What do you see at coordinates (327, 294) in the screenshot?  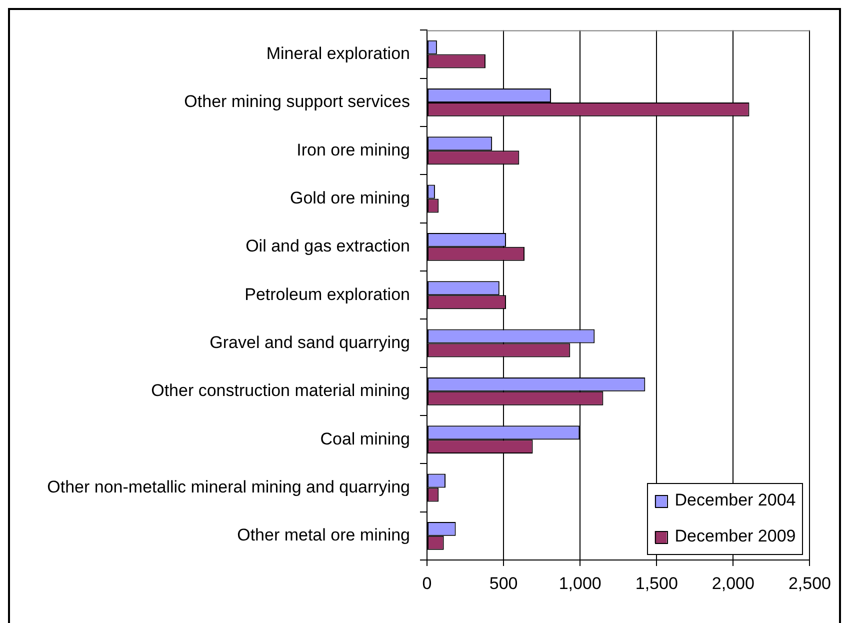 I see `y-tick-label: Petroleum exploration` at bounding box center [327, 294].